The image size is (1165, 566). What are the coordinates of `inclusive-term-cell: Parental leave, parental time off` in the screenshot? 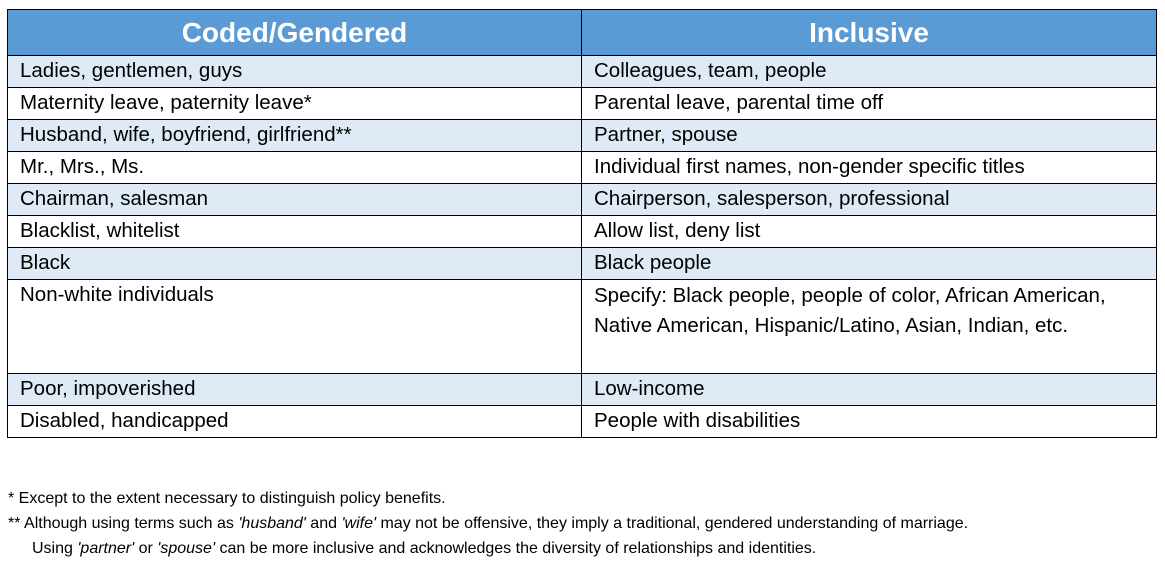 It's located at (869, 103).